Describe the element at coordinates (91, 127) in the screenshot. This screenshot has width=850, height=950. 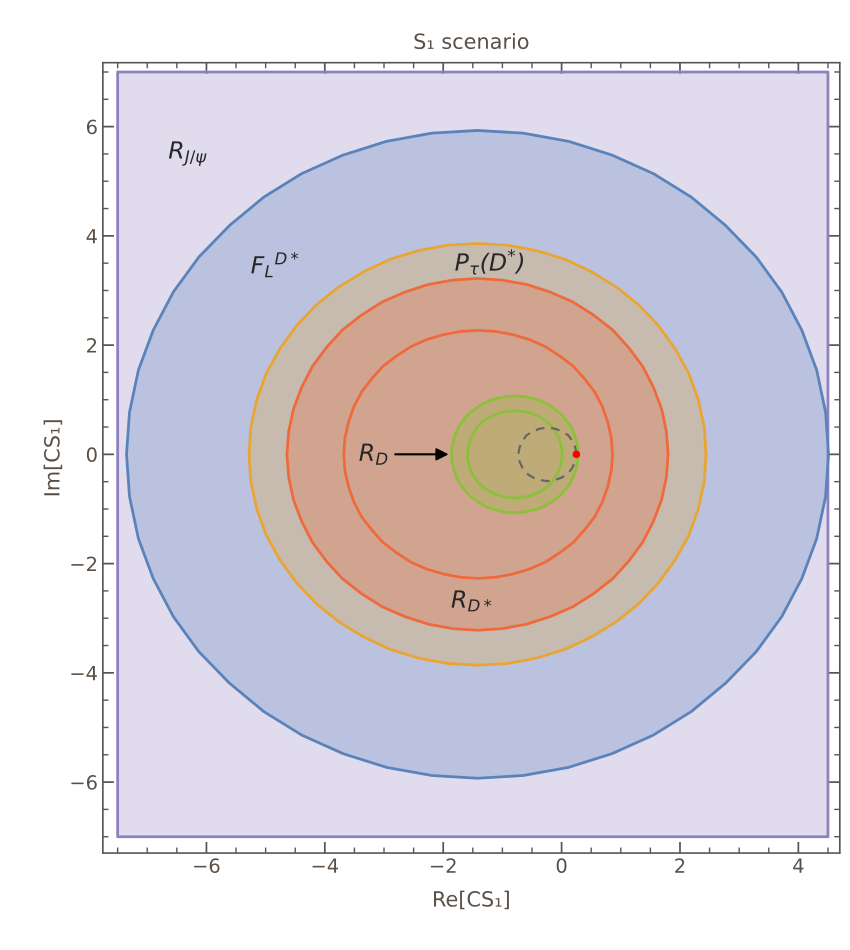
I see `y-tick-label: 6` at that location.